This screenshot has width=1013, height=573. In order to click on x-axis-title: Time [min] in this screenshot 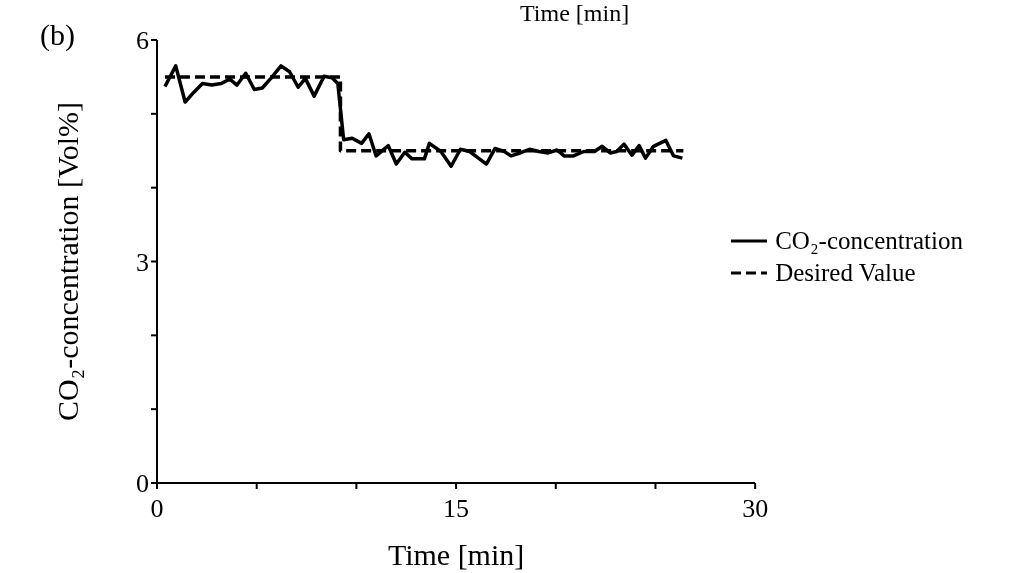, I will do `click(456, 554)`.